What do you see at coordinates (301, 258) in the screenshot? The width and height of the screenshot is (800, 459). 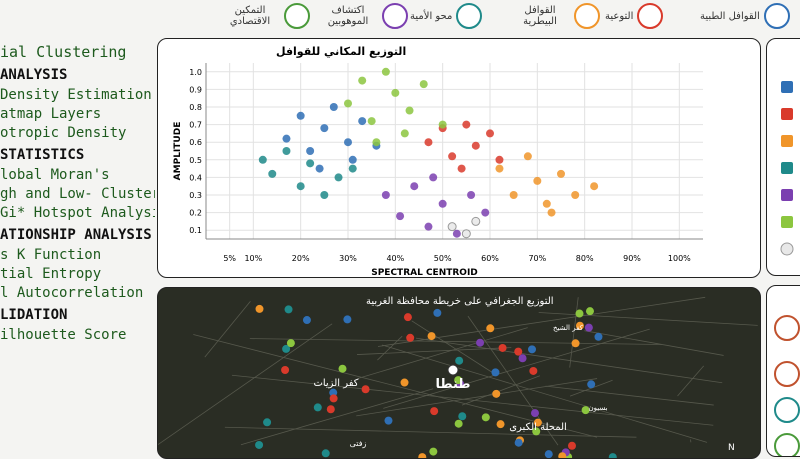 I see `x-tick-label: 20%` at bounding box center [301, 258].